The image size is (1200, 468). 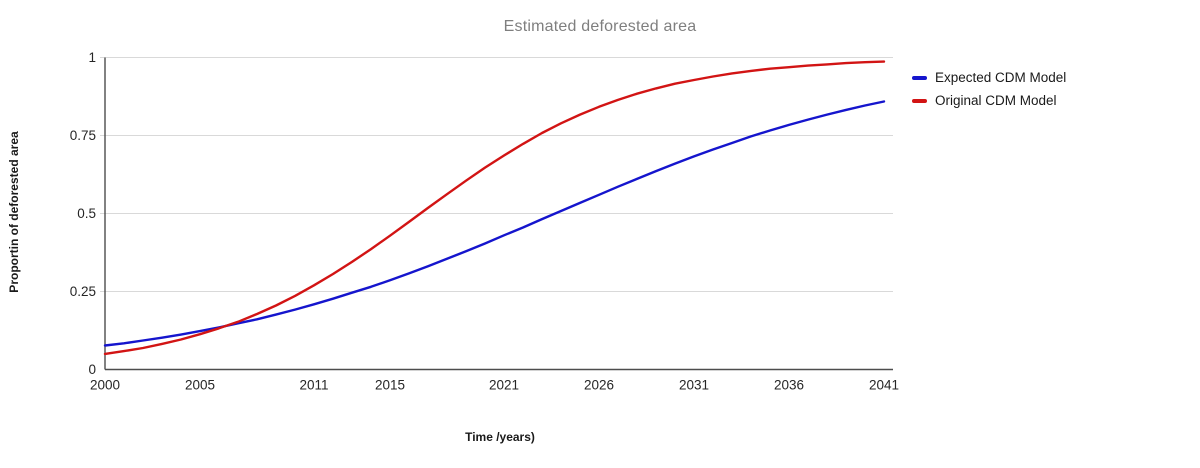 I want to click on legend-swatch-blue-icon, so click(x=919, y=77).